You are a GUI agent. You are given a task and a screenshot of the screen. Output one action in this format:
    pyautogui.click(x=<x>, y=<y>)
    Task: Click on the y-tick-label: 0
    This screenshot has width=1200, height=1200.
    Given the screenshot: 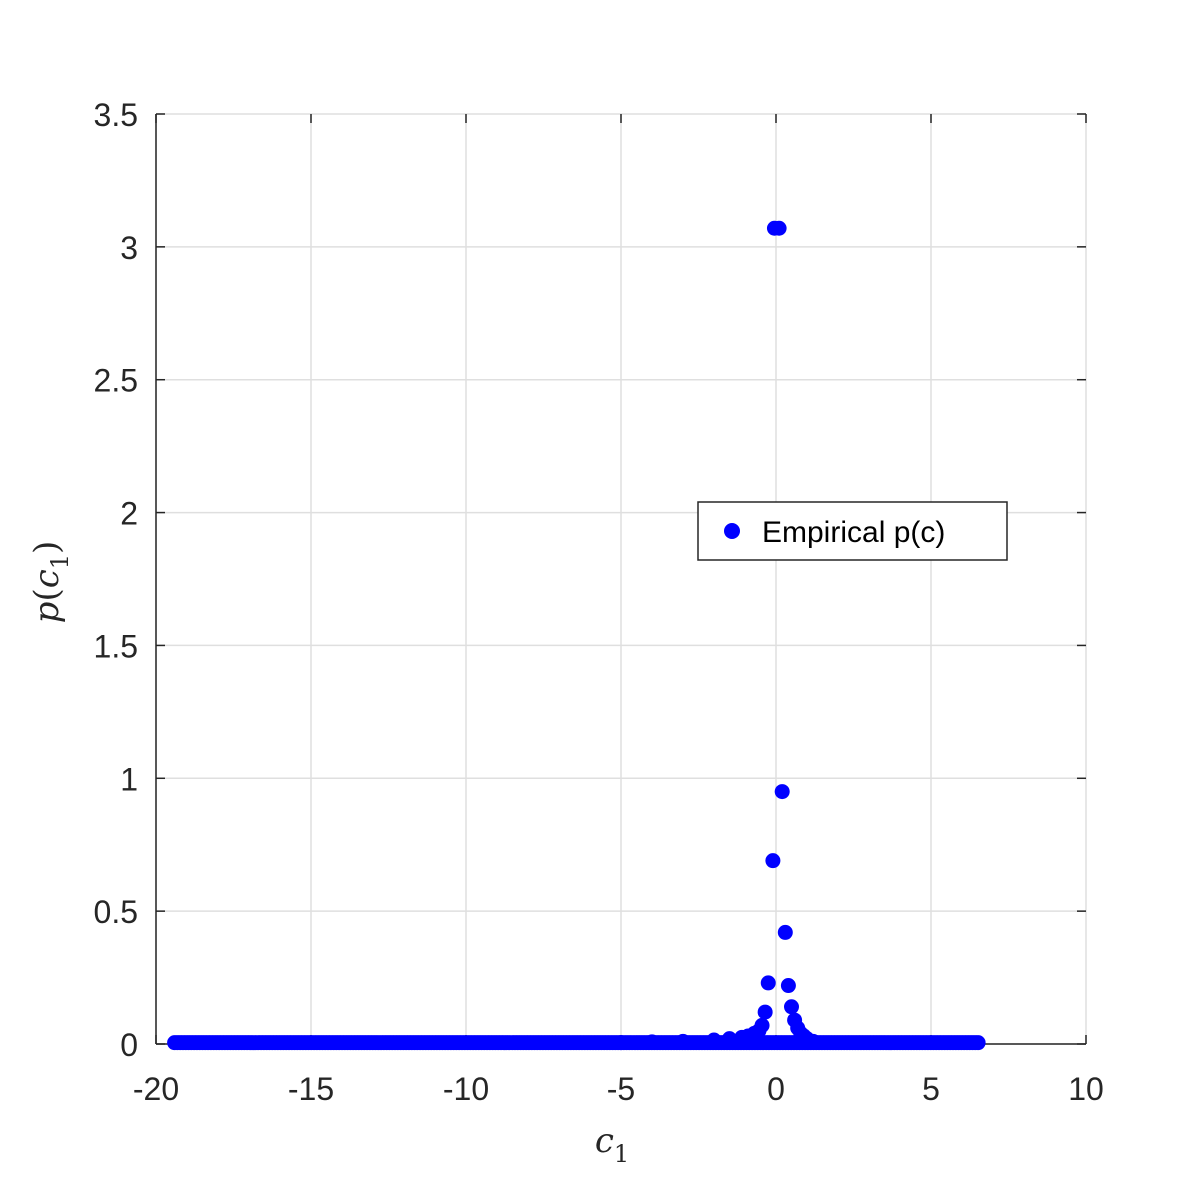 What is the action you would take?
    pyautogui.click(x=129, y=1045)
    